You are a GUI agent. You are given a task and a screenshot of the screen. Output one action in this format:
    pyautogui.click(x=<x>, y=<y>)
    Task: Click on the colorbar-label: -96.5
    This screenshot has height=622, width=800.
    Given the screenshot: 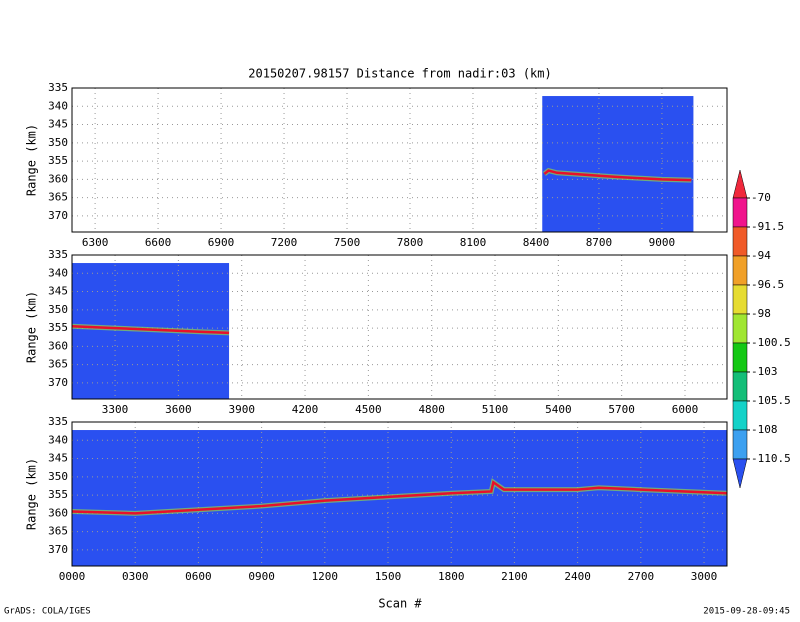 What is the action you would take?
    pyautogui.click(x=767, y=284)
    